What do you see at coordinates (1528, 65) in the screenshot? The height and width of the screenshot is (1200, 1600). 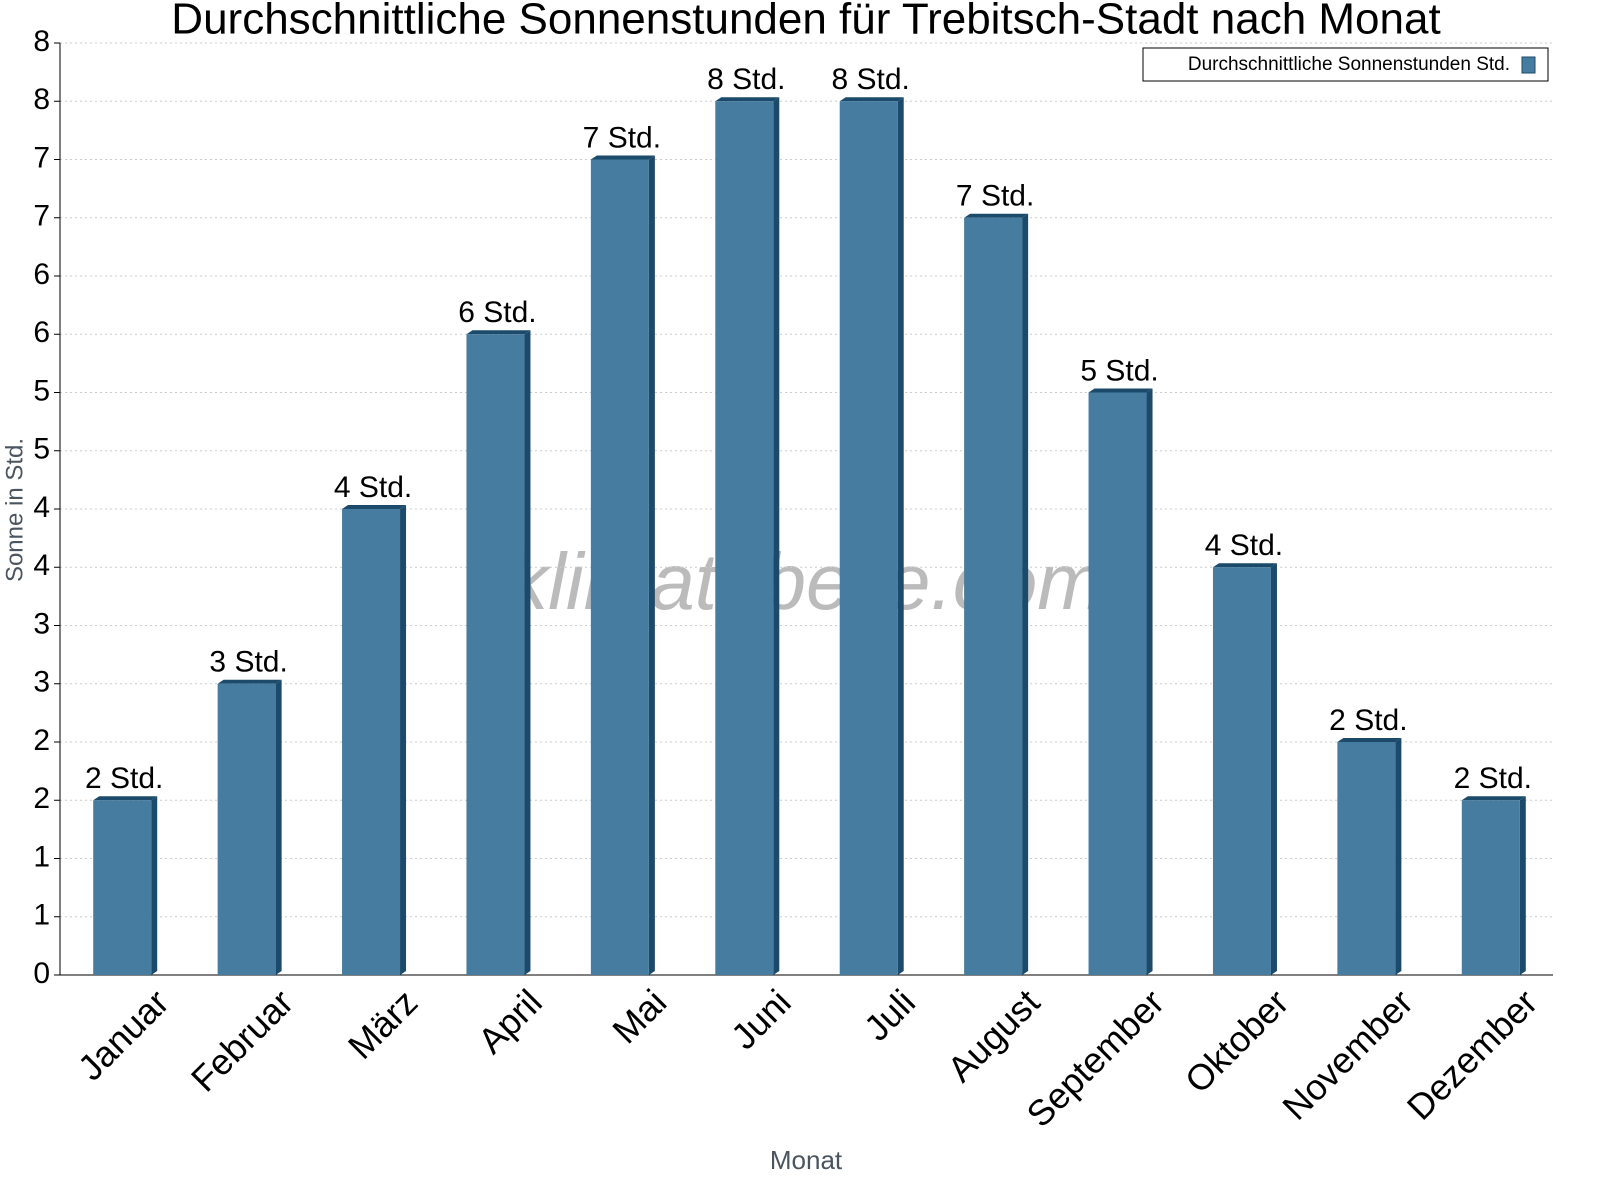 I see `legend-swatch` at bounding box center [1528, 65].